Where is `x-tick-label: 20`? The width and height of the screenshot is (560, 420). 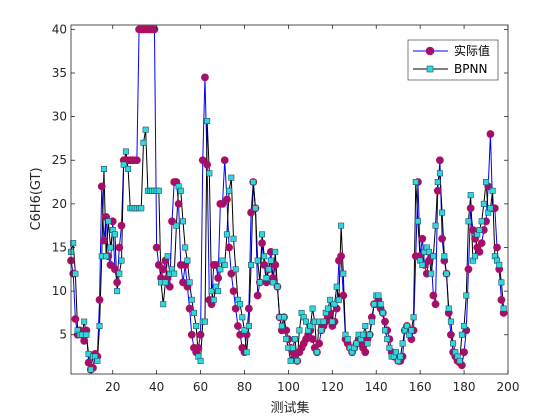 x-tick-label: 20 is located at coordinates (112, 387).